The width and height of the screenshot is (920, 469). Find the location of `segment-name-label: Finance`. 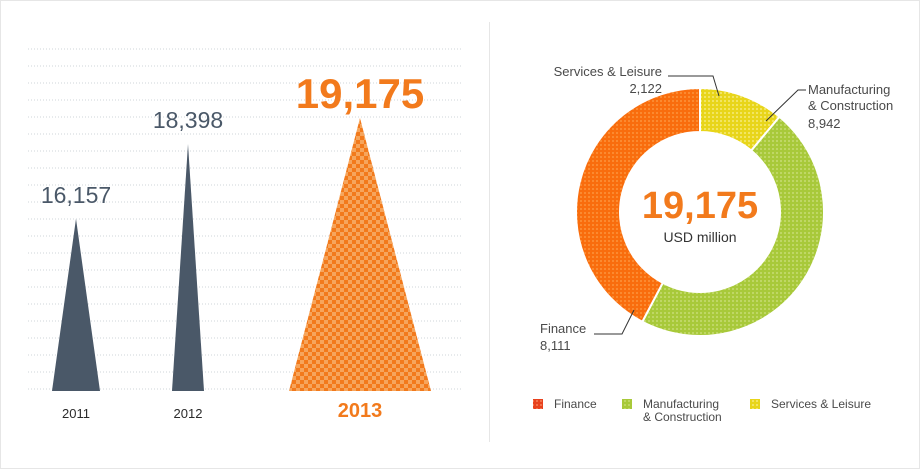

segment-name-label: Finance is located at coordinates (563, 328).